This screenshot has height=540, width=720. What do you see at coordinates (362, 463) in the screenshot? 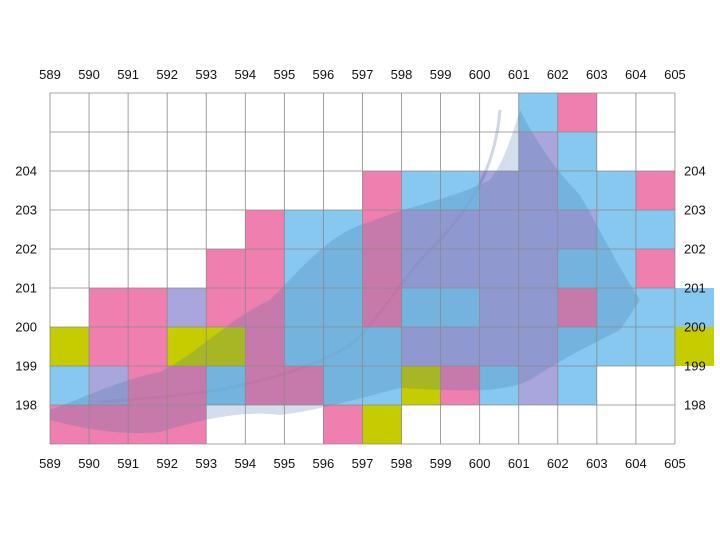
I see `x-label-bottom-597: 597` at bounding box center [362, 463].